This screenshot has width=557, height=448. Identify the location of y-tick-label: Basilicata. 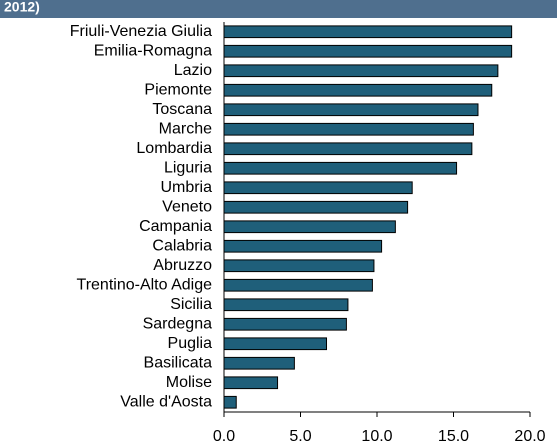
(178, 362).